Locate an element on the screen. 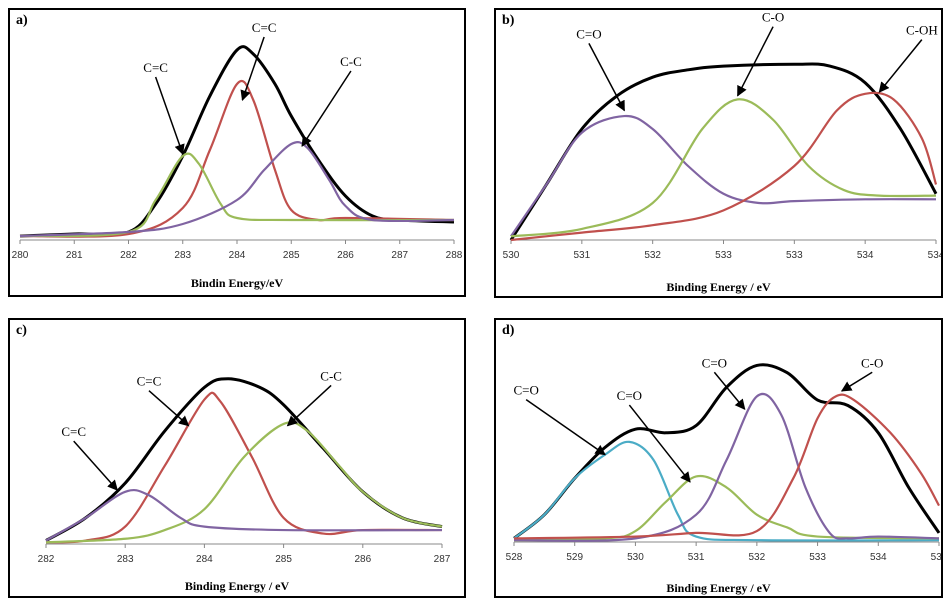  x-tick-label: 288 is located at coordinates (454, 255).